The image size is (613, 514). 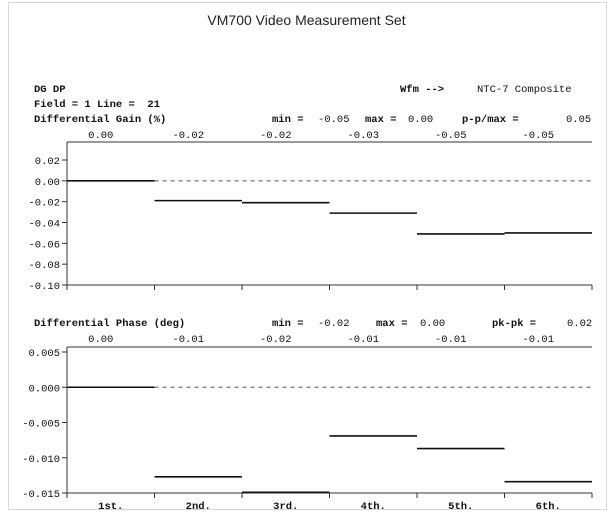 I want to click on mode-label: DG DP, so click(x=50, y=90).